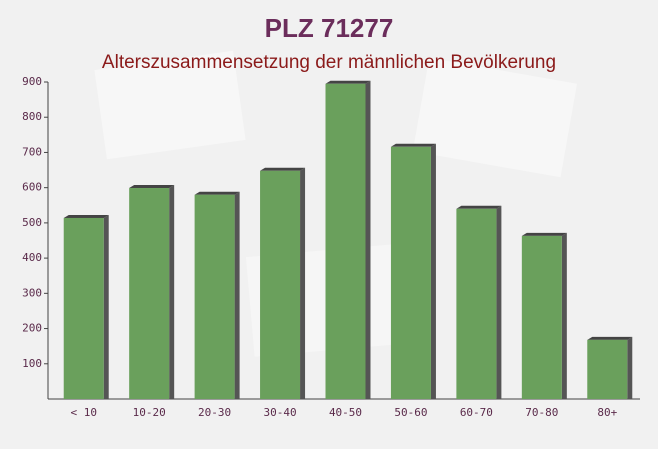 The height and width of the screenshot is (449, 658). Describe the element at coordinates (32, 187) in the screenshot. I see `y-tick-label: 600` at that location.